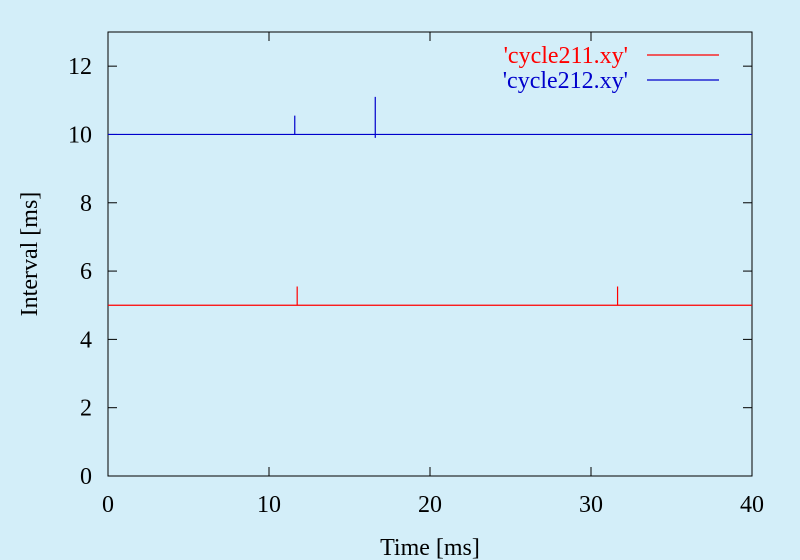 This screenshot has height=560, width=800. I want to click on y-tick-label: 4, so click(86, 340).